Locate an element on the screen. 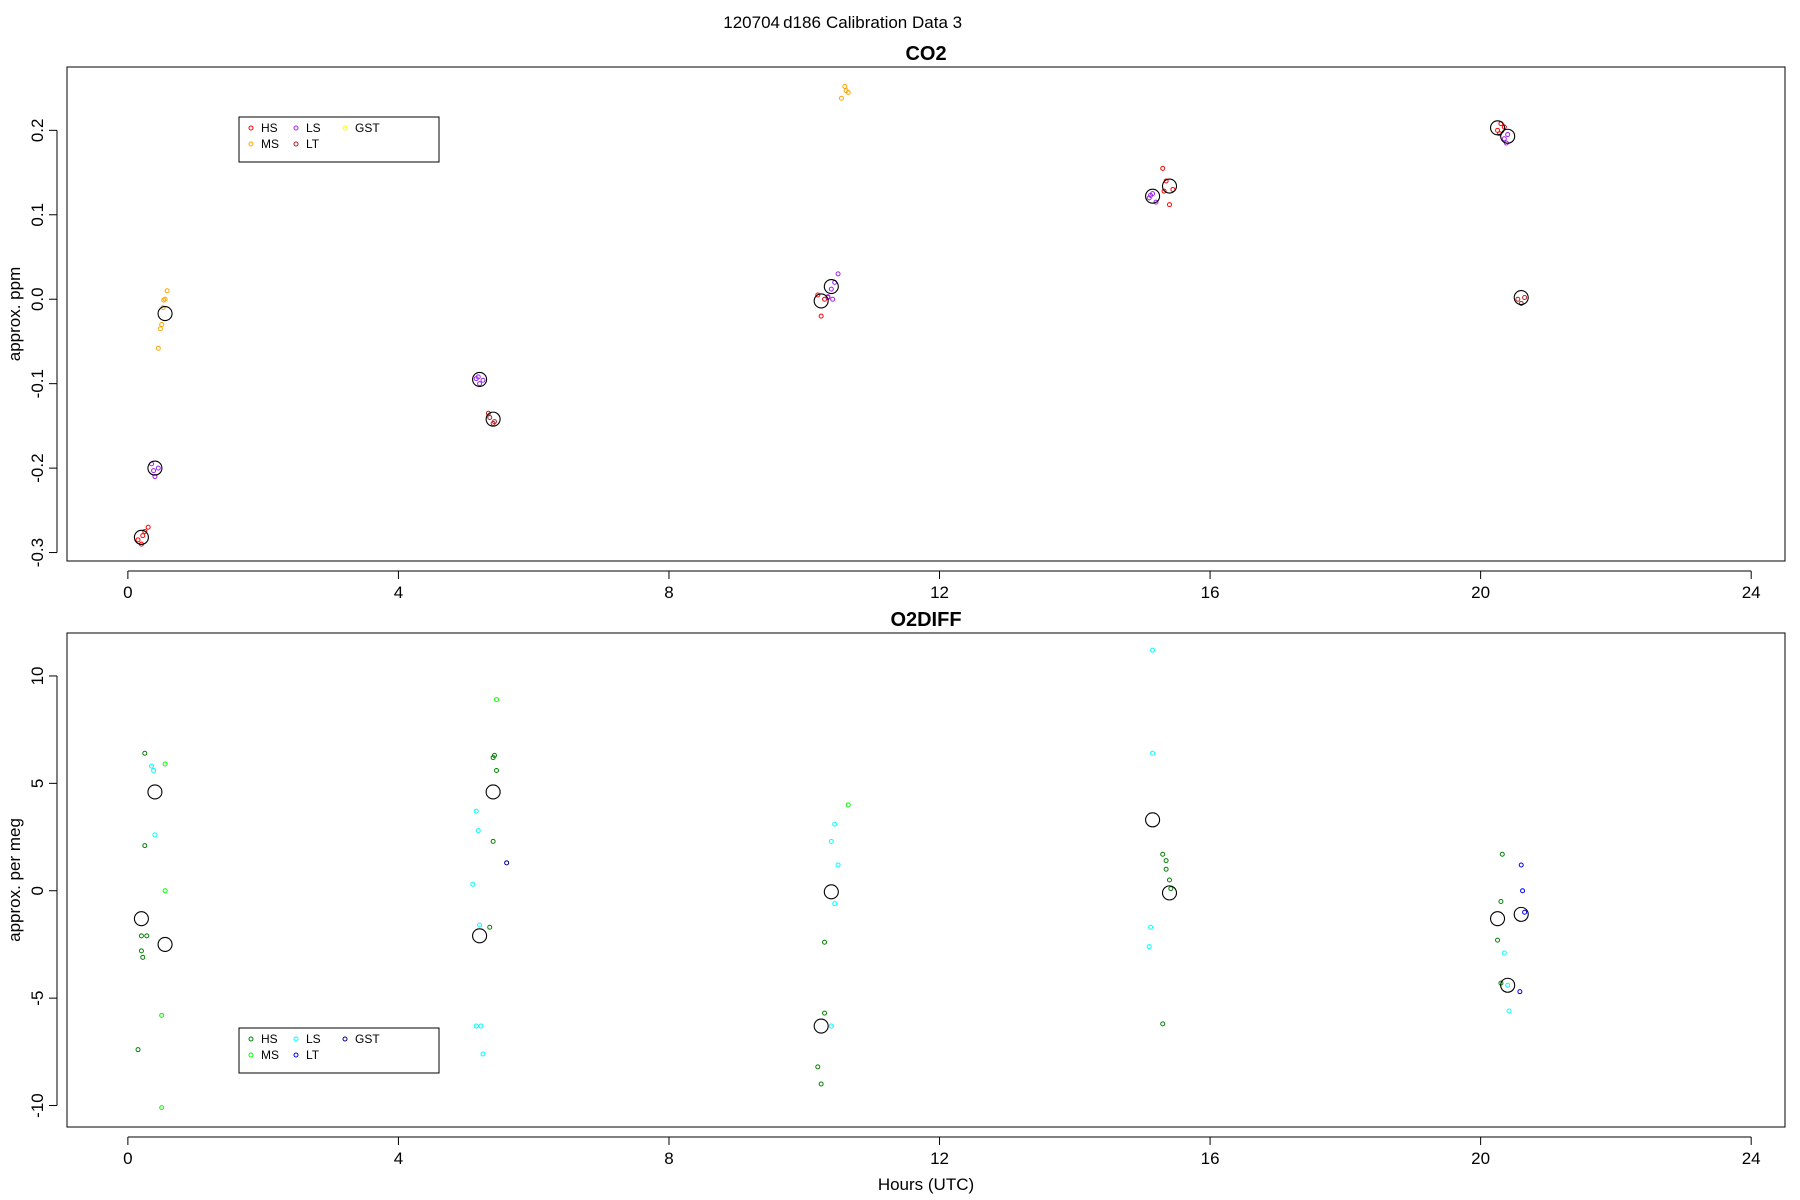 This screenshot has height=1200, width=1800. co2-legend: HS MS LS LT GST is located at coordinates (339, 139).